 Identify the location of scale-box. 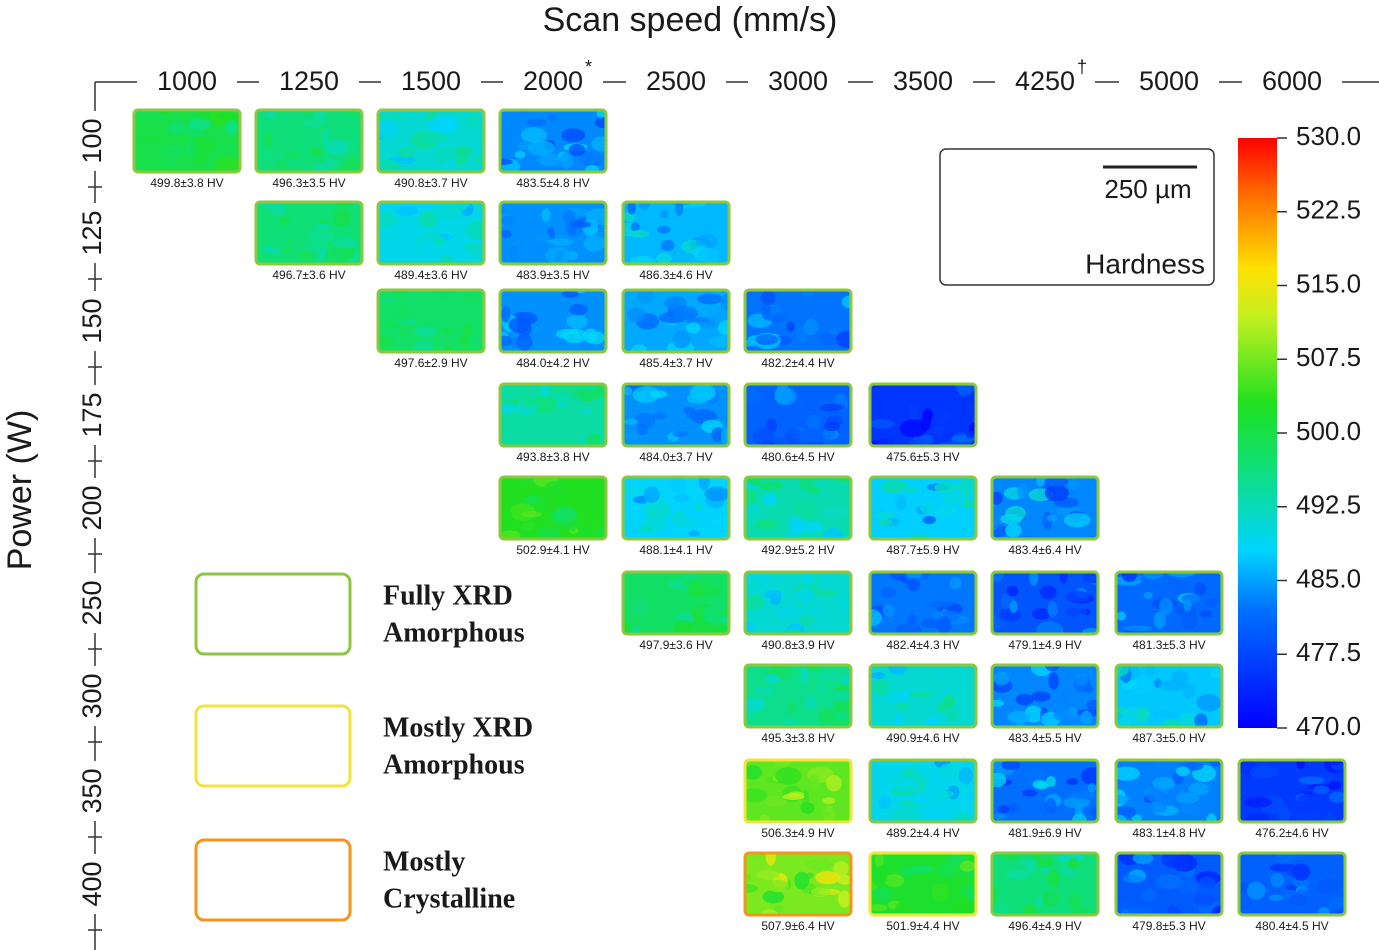
(1077, 217).